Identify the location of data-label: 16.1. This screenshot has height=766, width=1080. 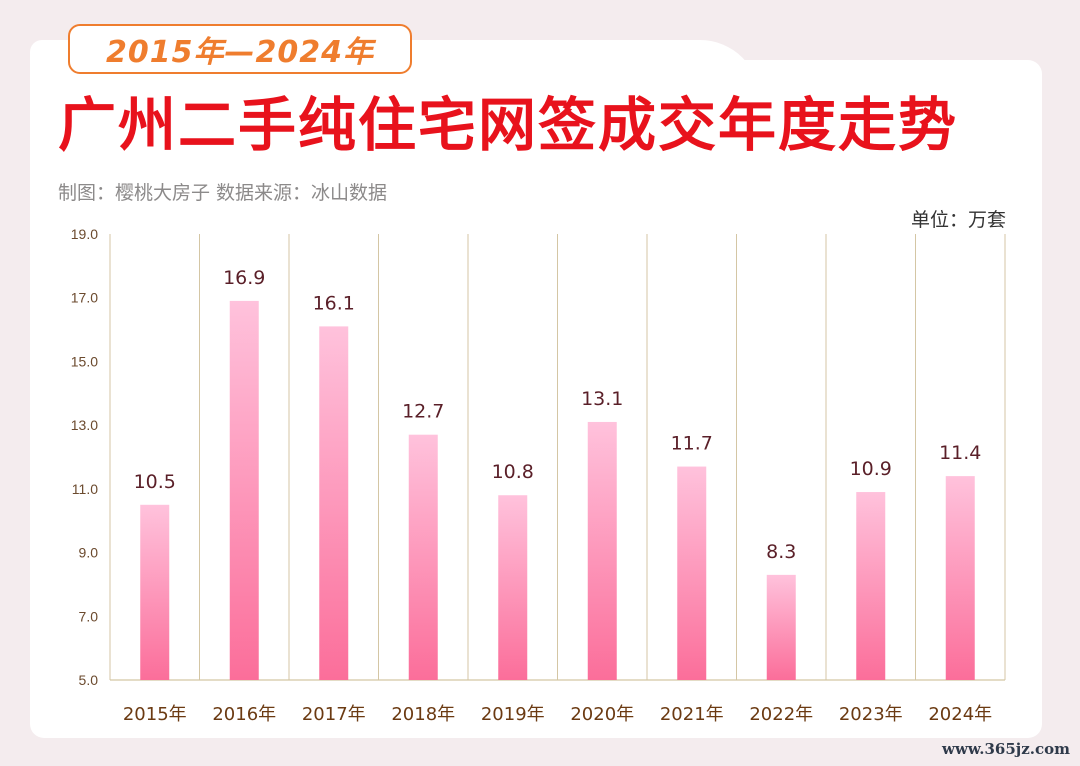
(334, 303).